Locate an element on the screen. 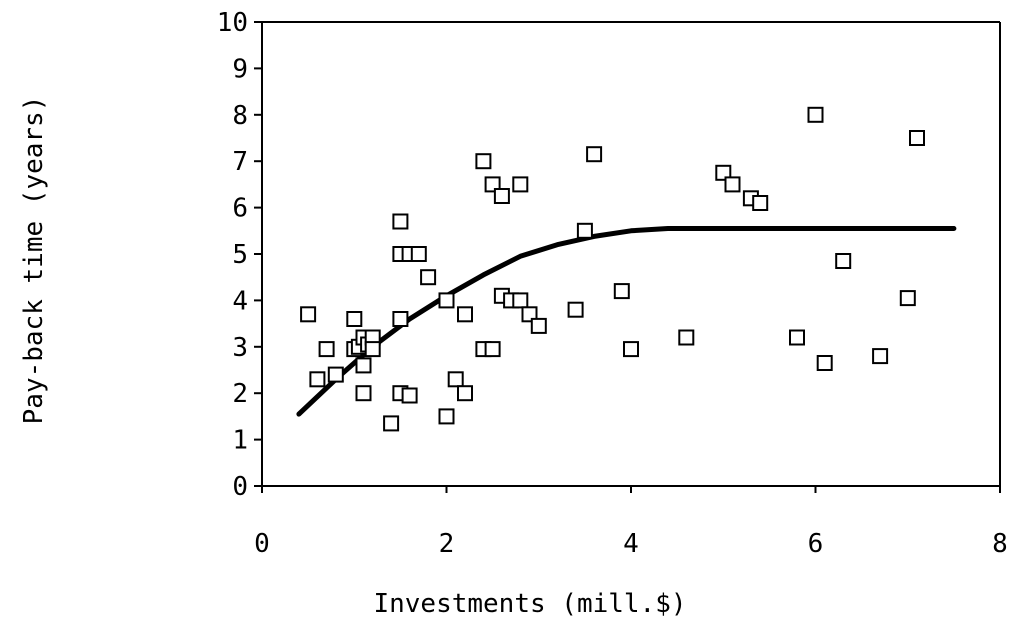 The image size is (1011, 636). y-tick-label: 2 is located at coordinates (240, 394).